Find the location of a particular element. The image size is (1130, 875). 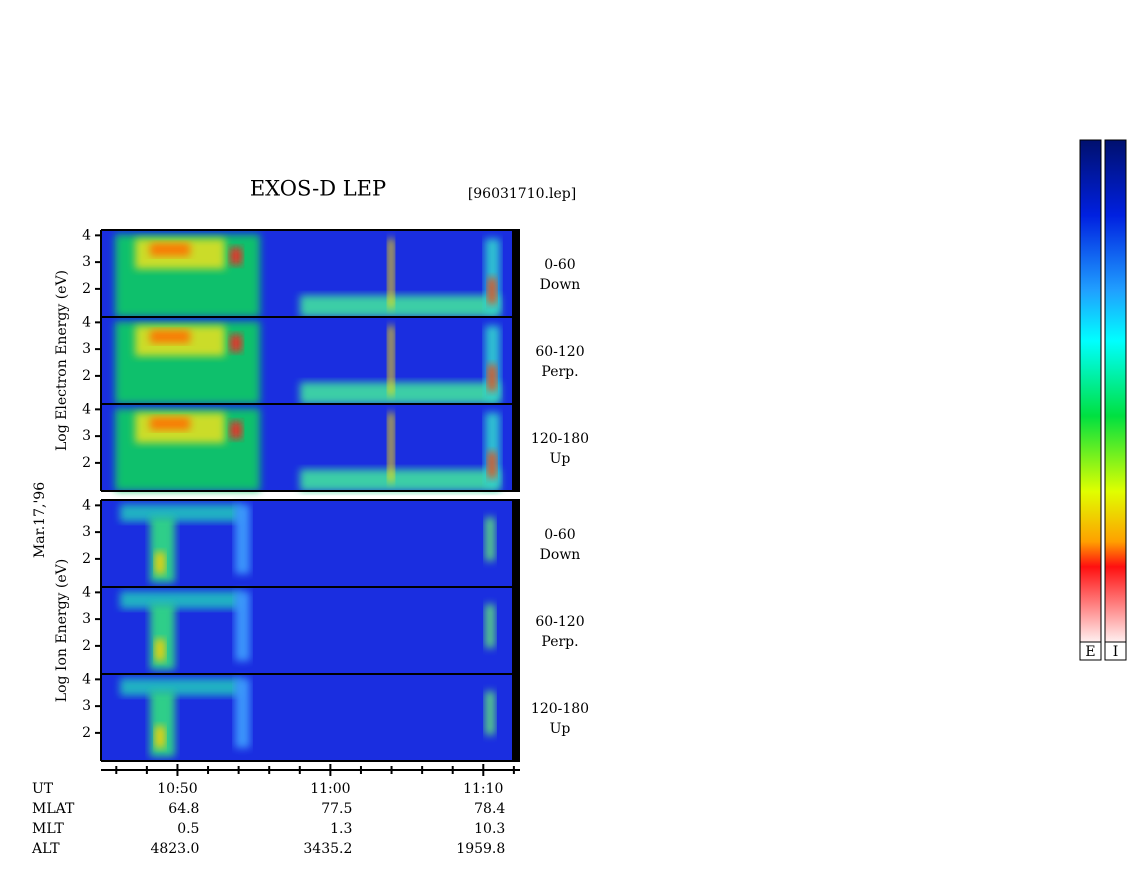

ephemeris-value: 78.4 is located at coordinates (489, 809).